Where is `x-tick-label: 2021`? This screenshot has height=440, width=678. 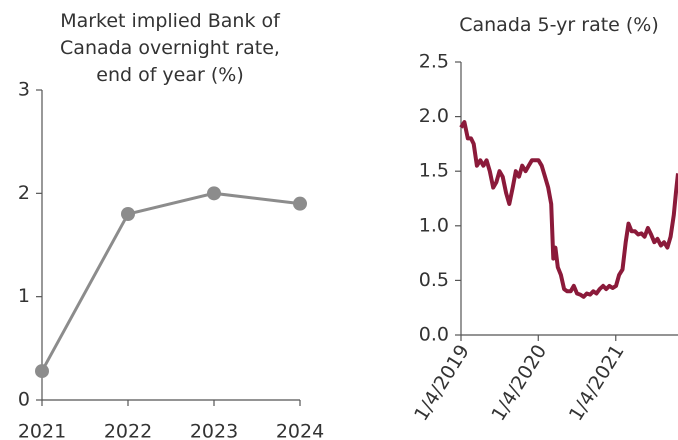 x-tick-label: 2021 is located at coordinates (42, 430).